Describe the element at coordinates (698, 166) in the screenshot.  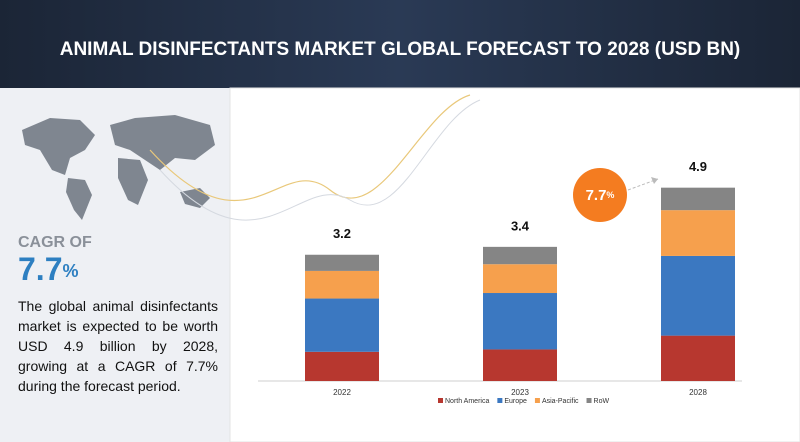
I see `total-label: 4.9` at that location.